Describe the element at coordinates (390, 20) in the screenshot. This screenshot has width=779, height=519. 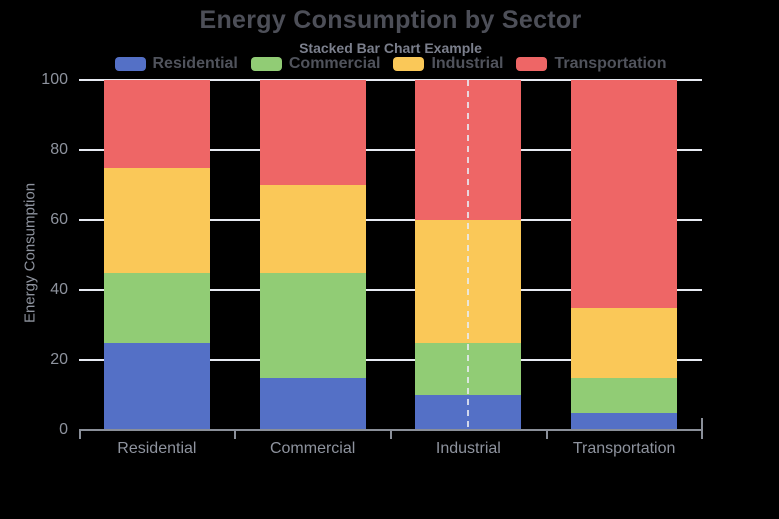
I see `chart-title: Energy Consumption by Sector` at that location.